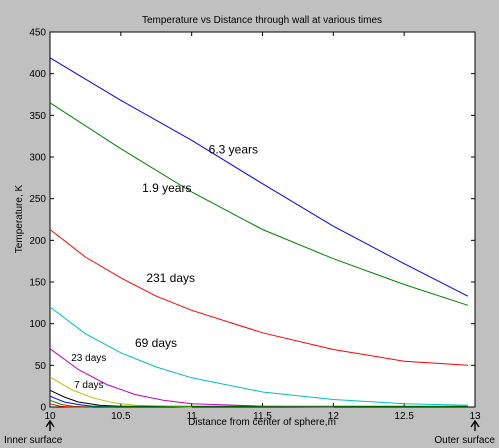 The width and height of the screenshot is (499, 448). What do you see at coordinates (88, 385) in the screenshot?
I see `series-annotation: 7 days` at bounding box center [88, 385].